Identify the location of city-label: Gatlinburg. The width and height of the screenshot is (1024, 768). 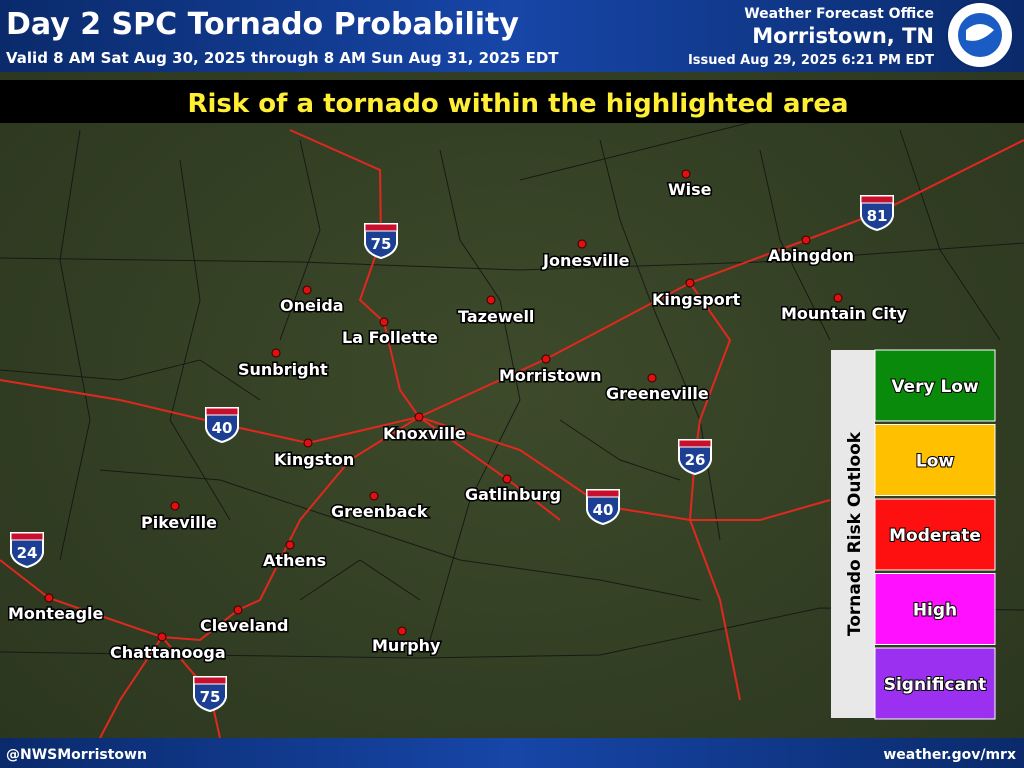
(513, 494).